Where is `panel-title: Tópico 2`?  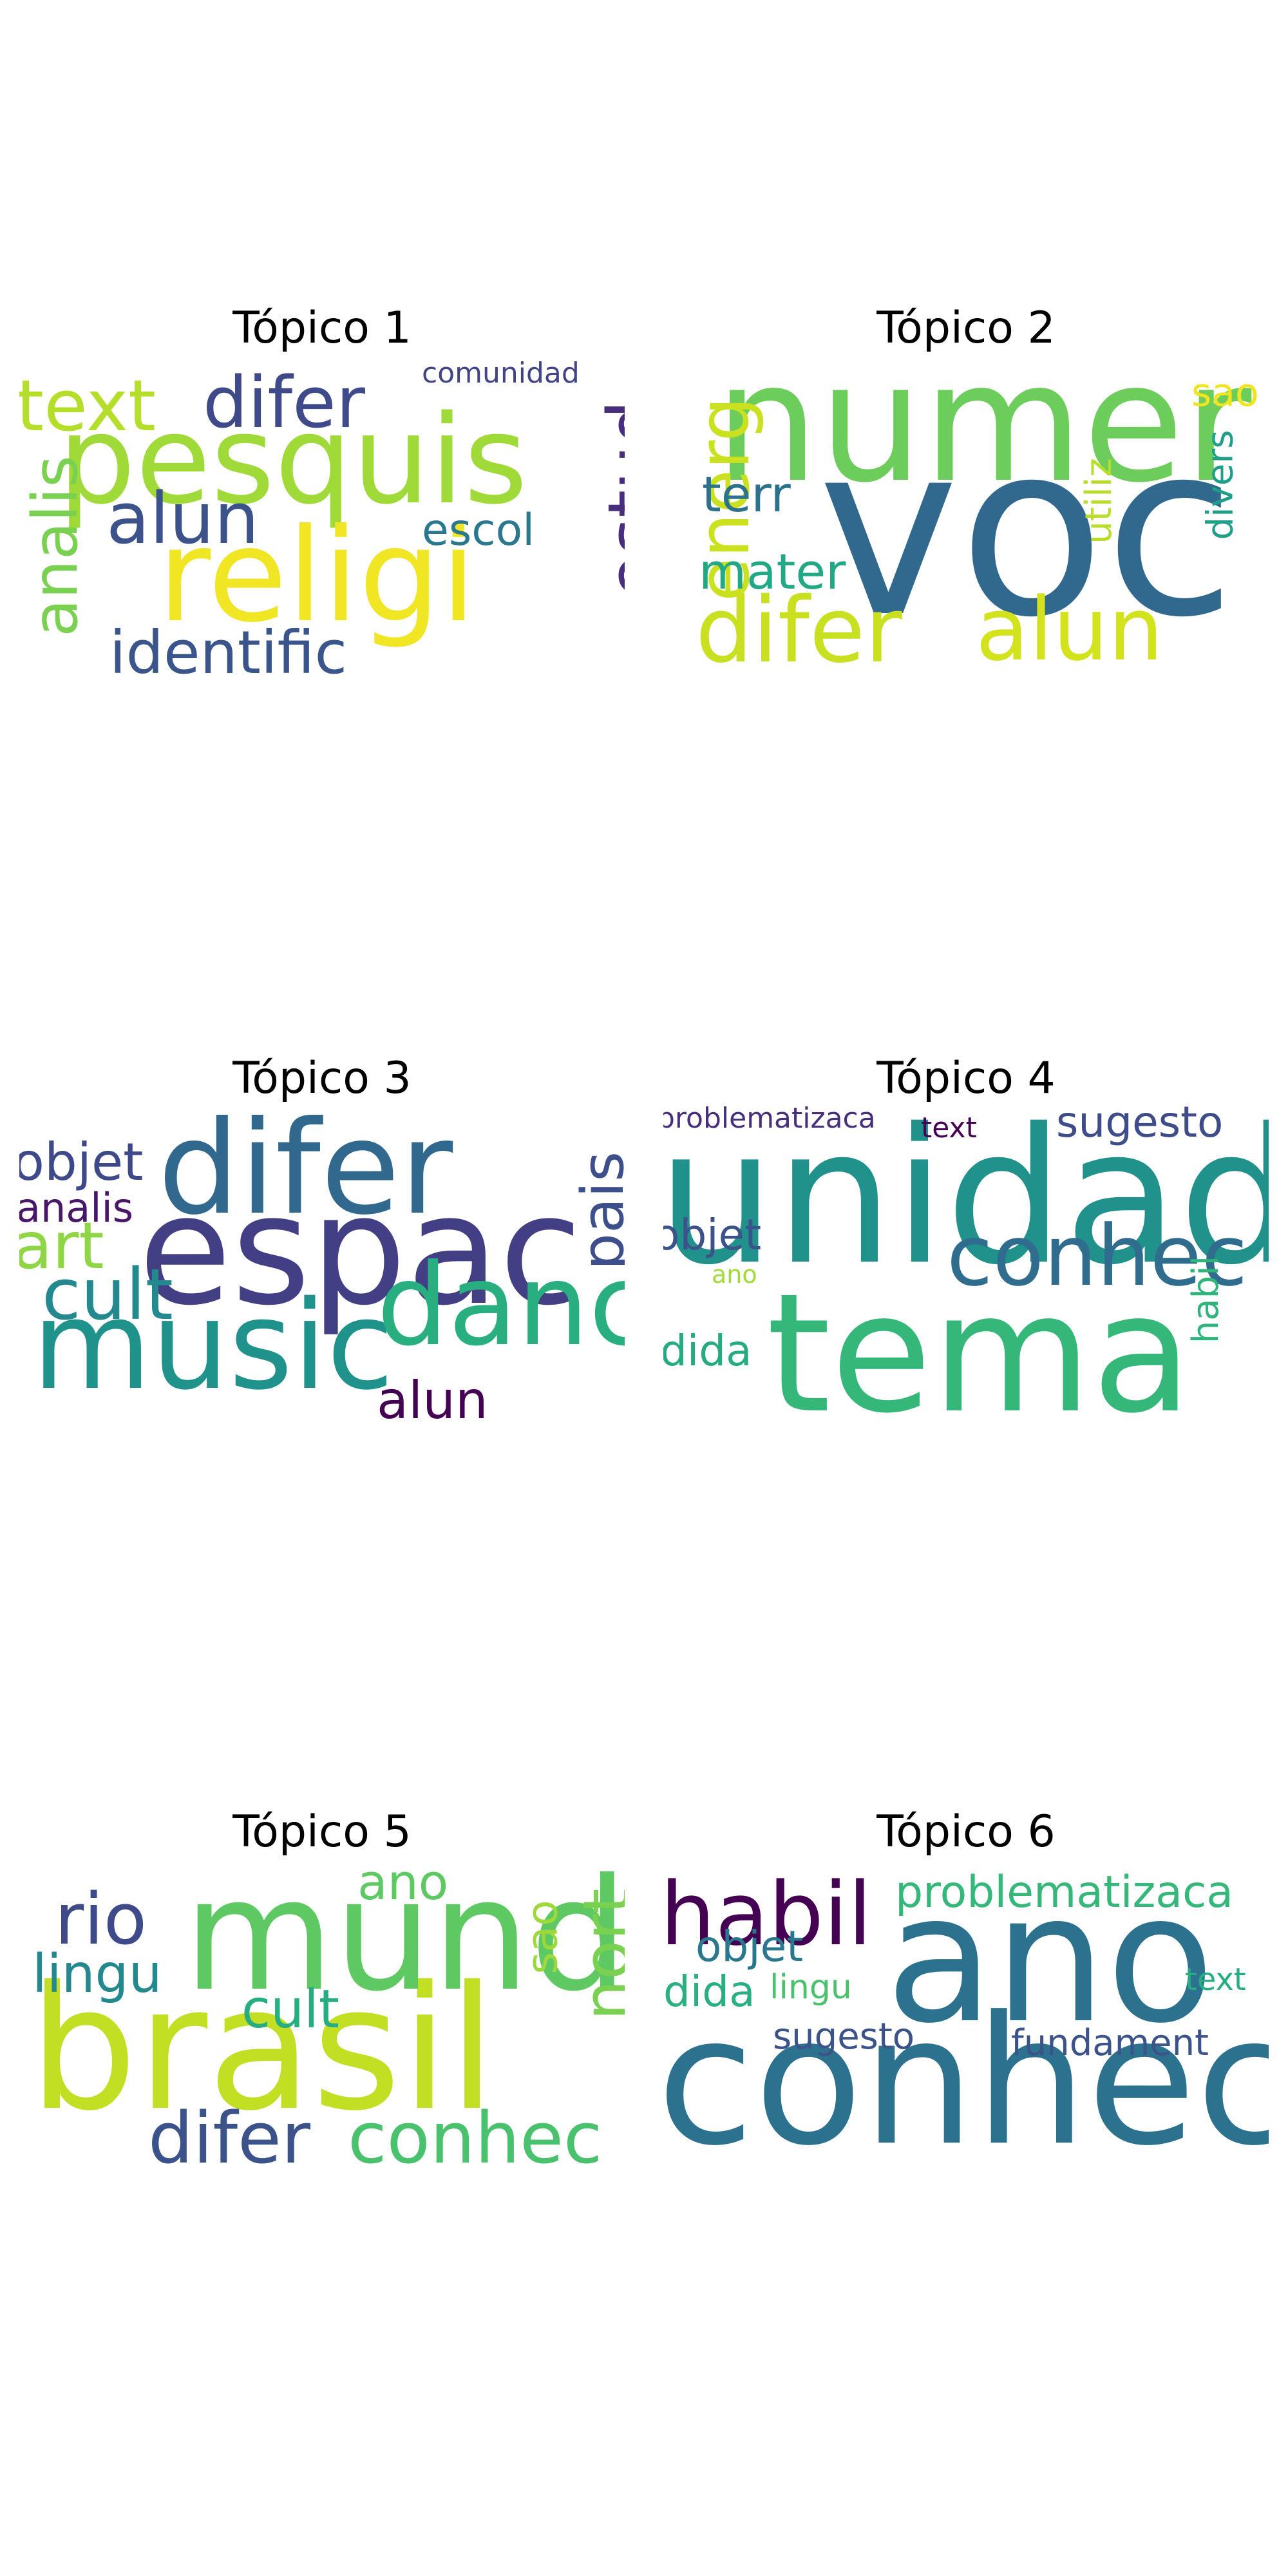
panel-title: Tópico 2 is located at coordinates (966, 328).